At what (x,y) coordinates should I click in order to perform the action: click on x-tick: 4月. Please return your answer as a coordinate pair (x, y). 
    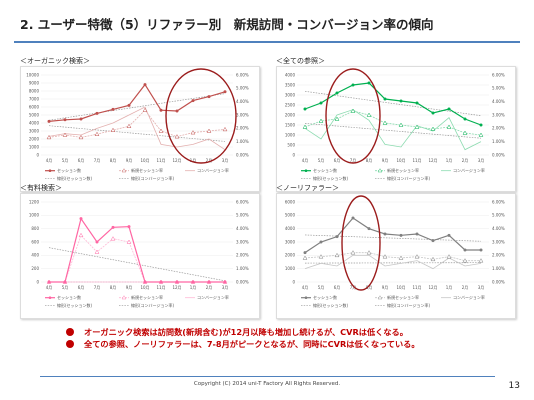
    Looking at the image, I should click on (49, 160).